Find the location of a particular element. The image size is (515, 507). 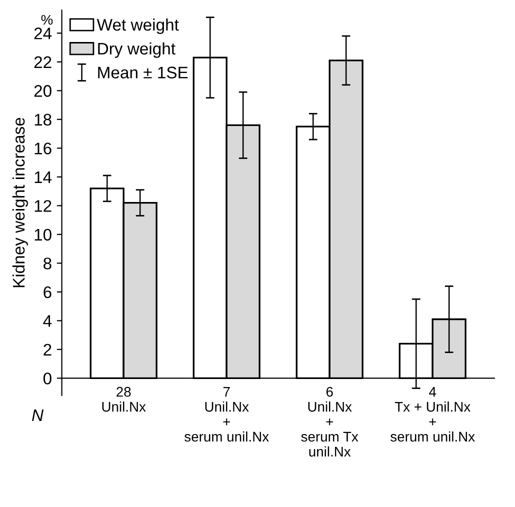

y-tick-label: 0 is located at coordinates (47, 378).